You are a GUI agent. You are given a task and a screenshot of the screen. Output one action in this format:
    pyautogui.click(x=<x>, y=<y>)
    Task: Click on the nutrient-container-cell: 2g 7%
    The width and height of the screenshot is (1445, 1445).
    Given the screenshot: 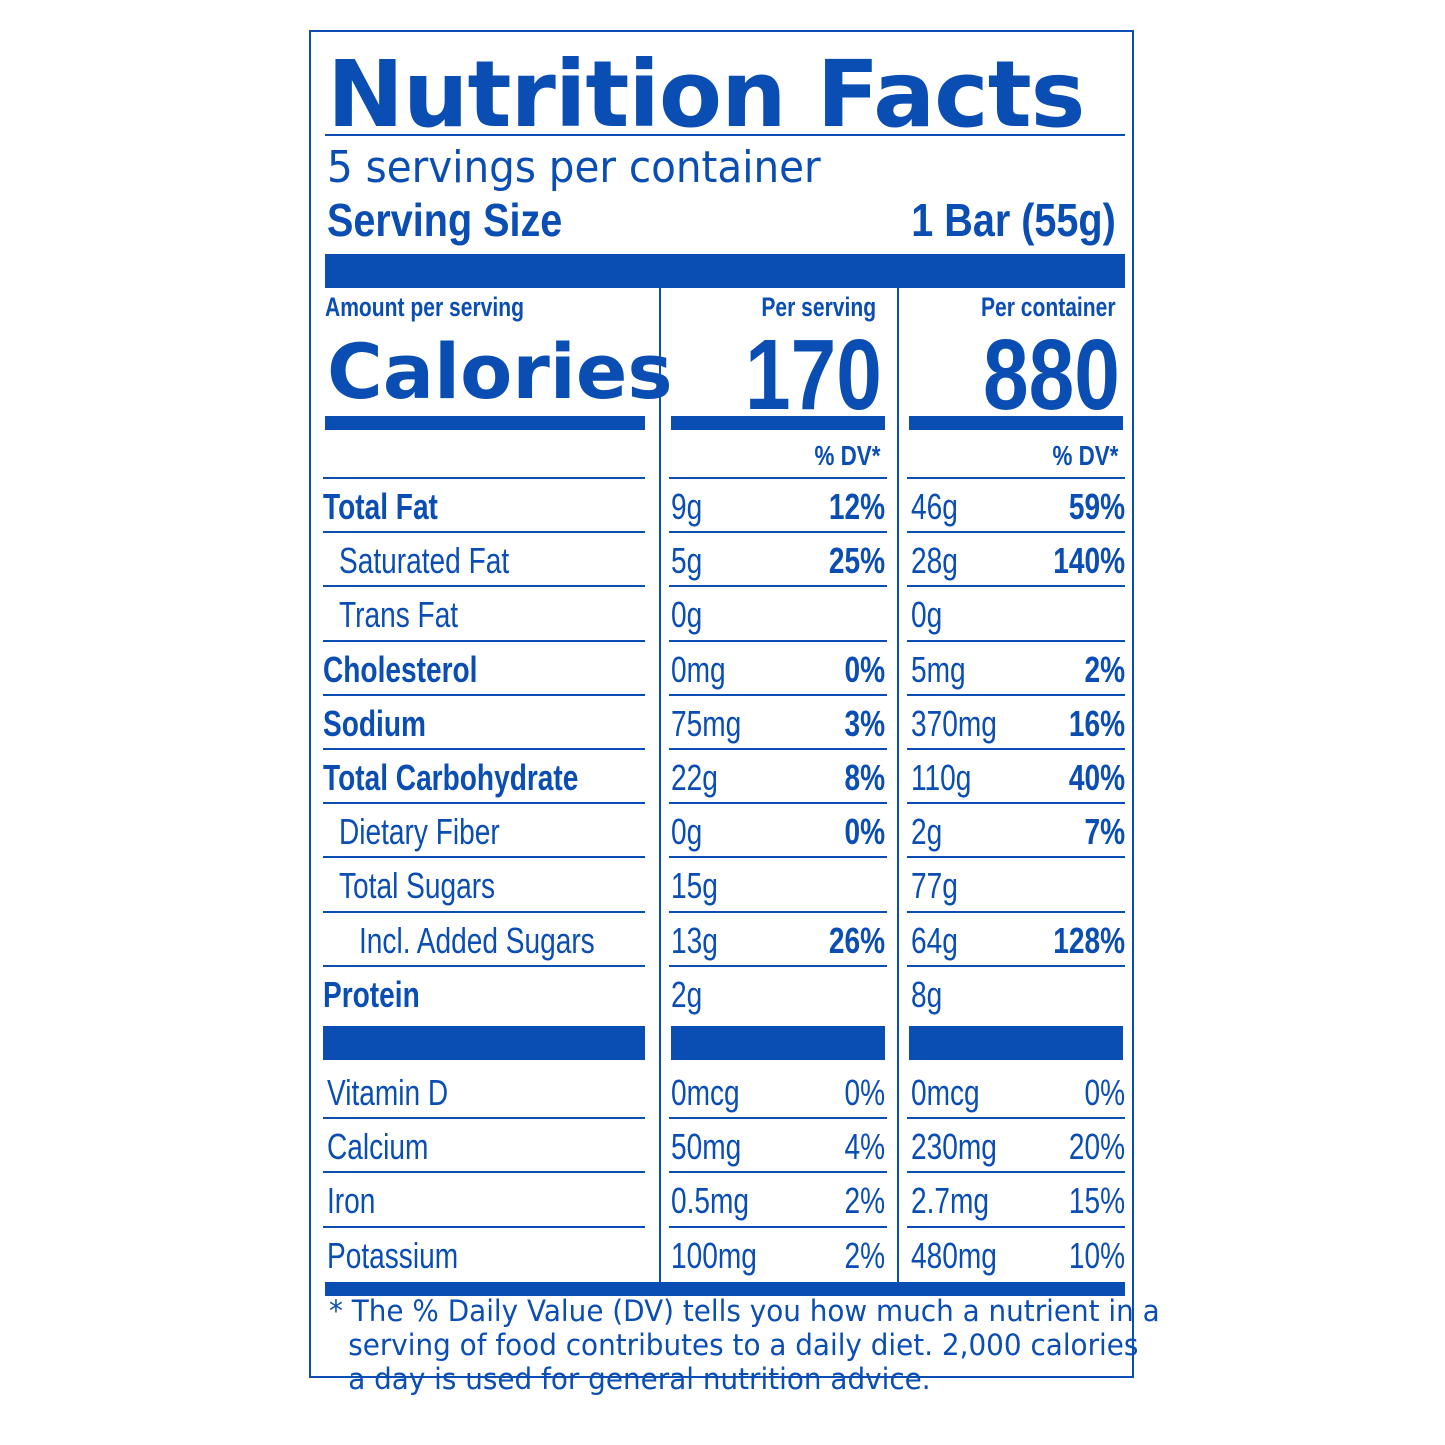 What is the action you would take?
    pyautogui.click(x=1018, y=832)
    